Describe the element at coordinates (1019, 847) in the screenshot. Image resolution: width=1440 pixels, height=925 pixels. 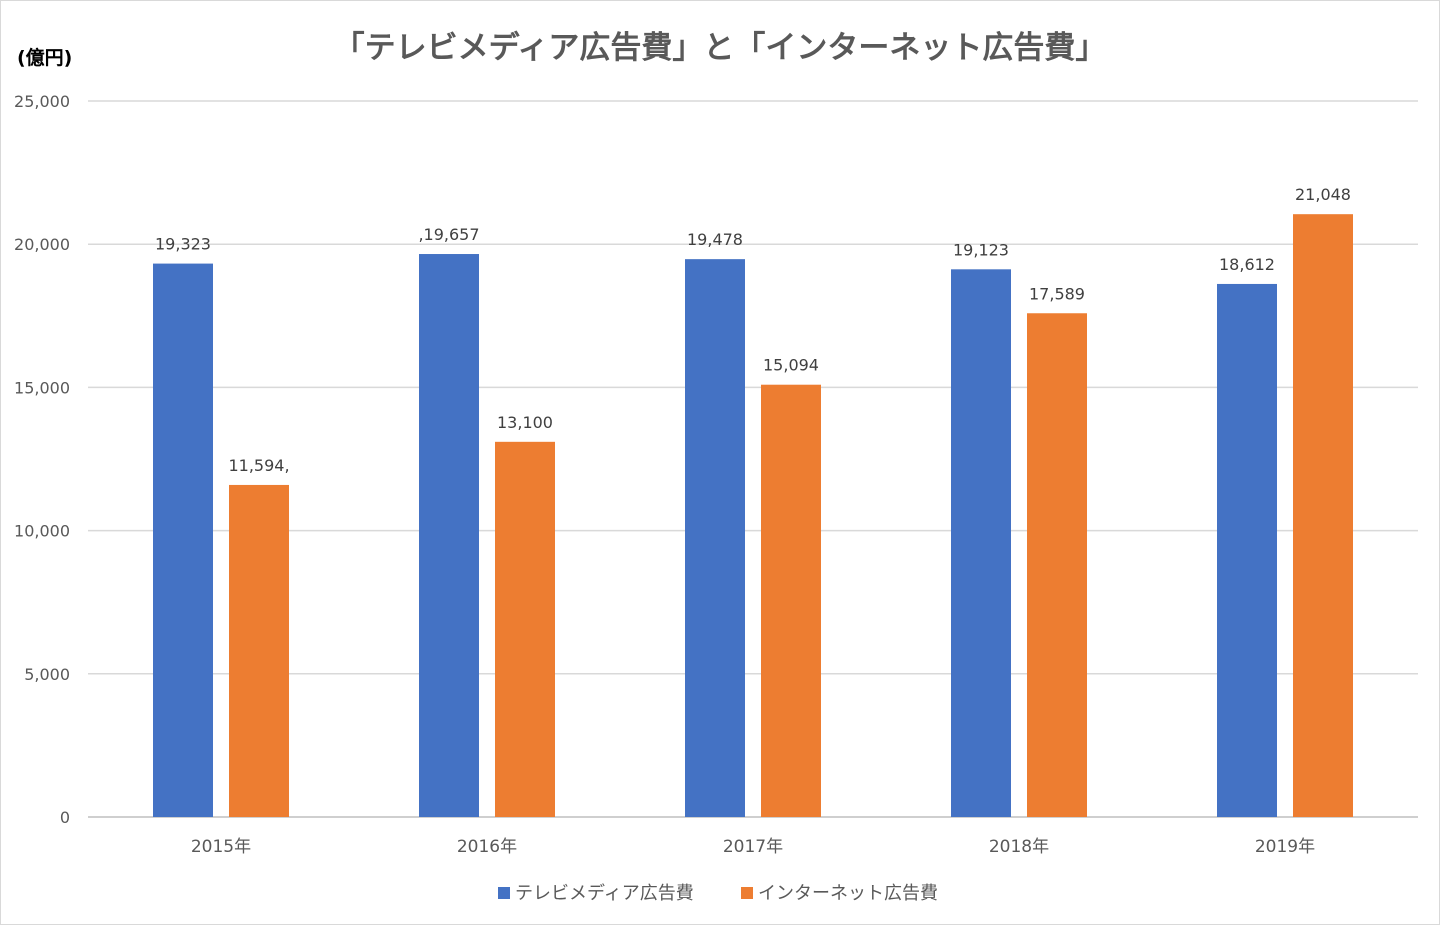
I see `x-category-label: 2018年` at that location.